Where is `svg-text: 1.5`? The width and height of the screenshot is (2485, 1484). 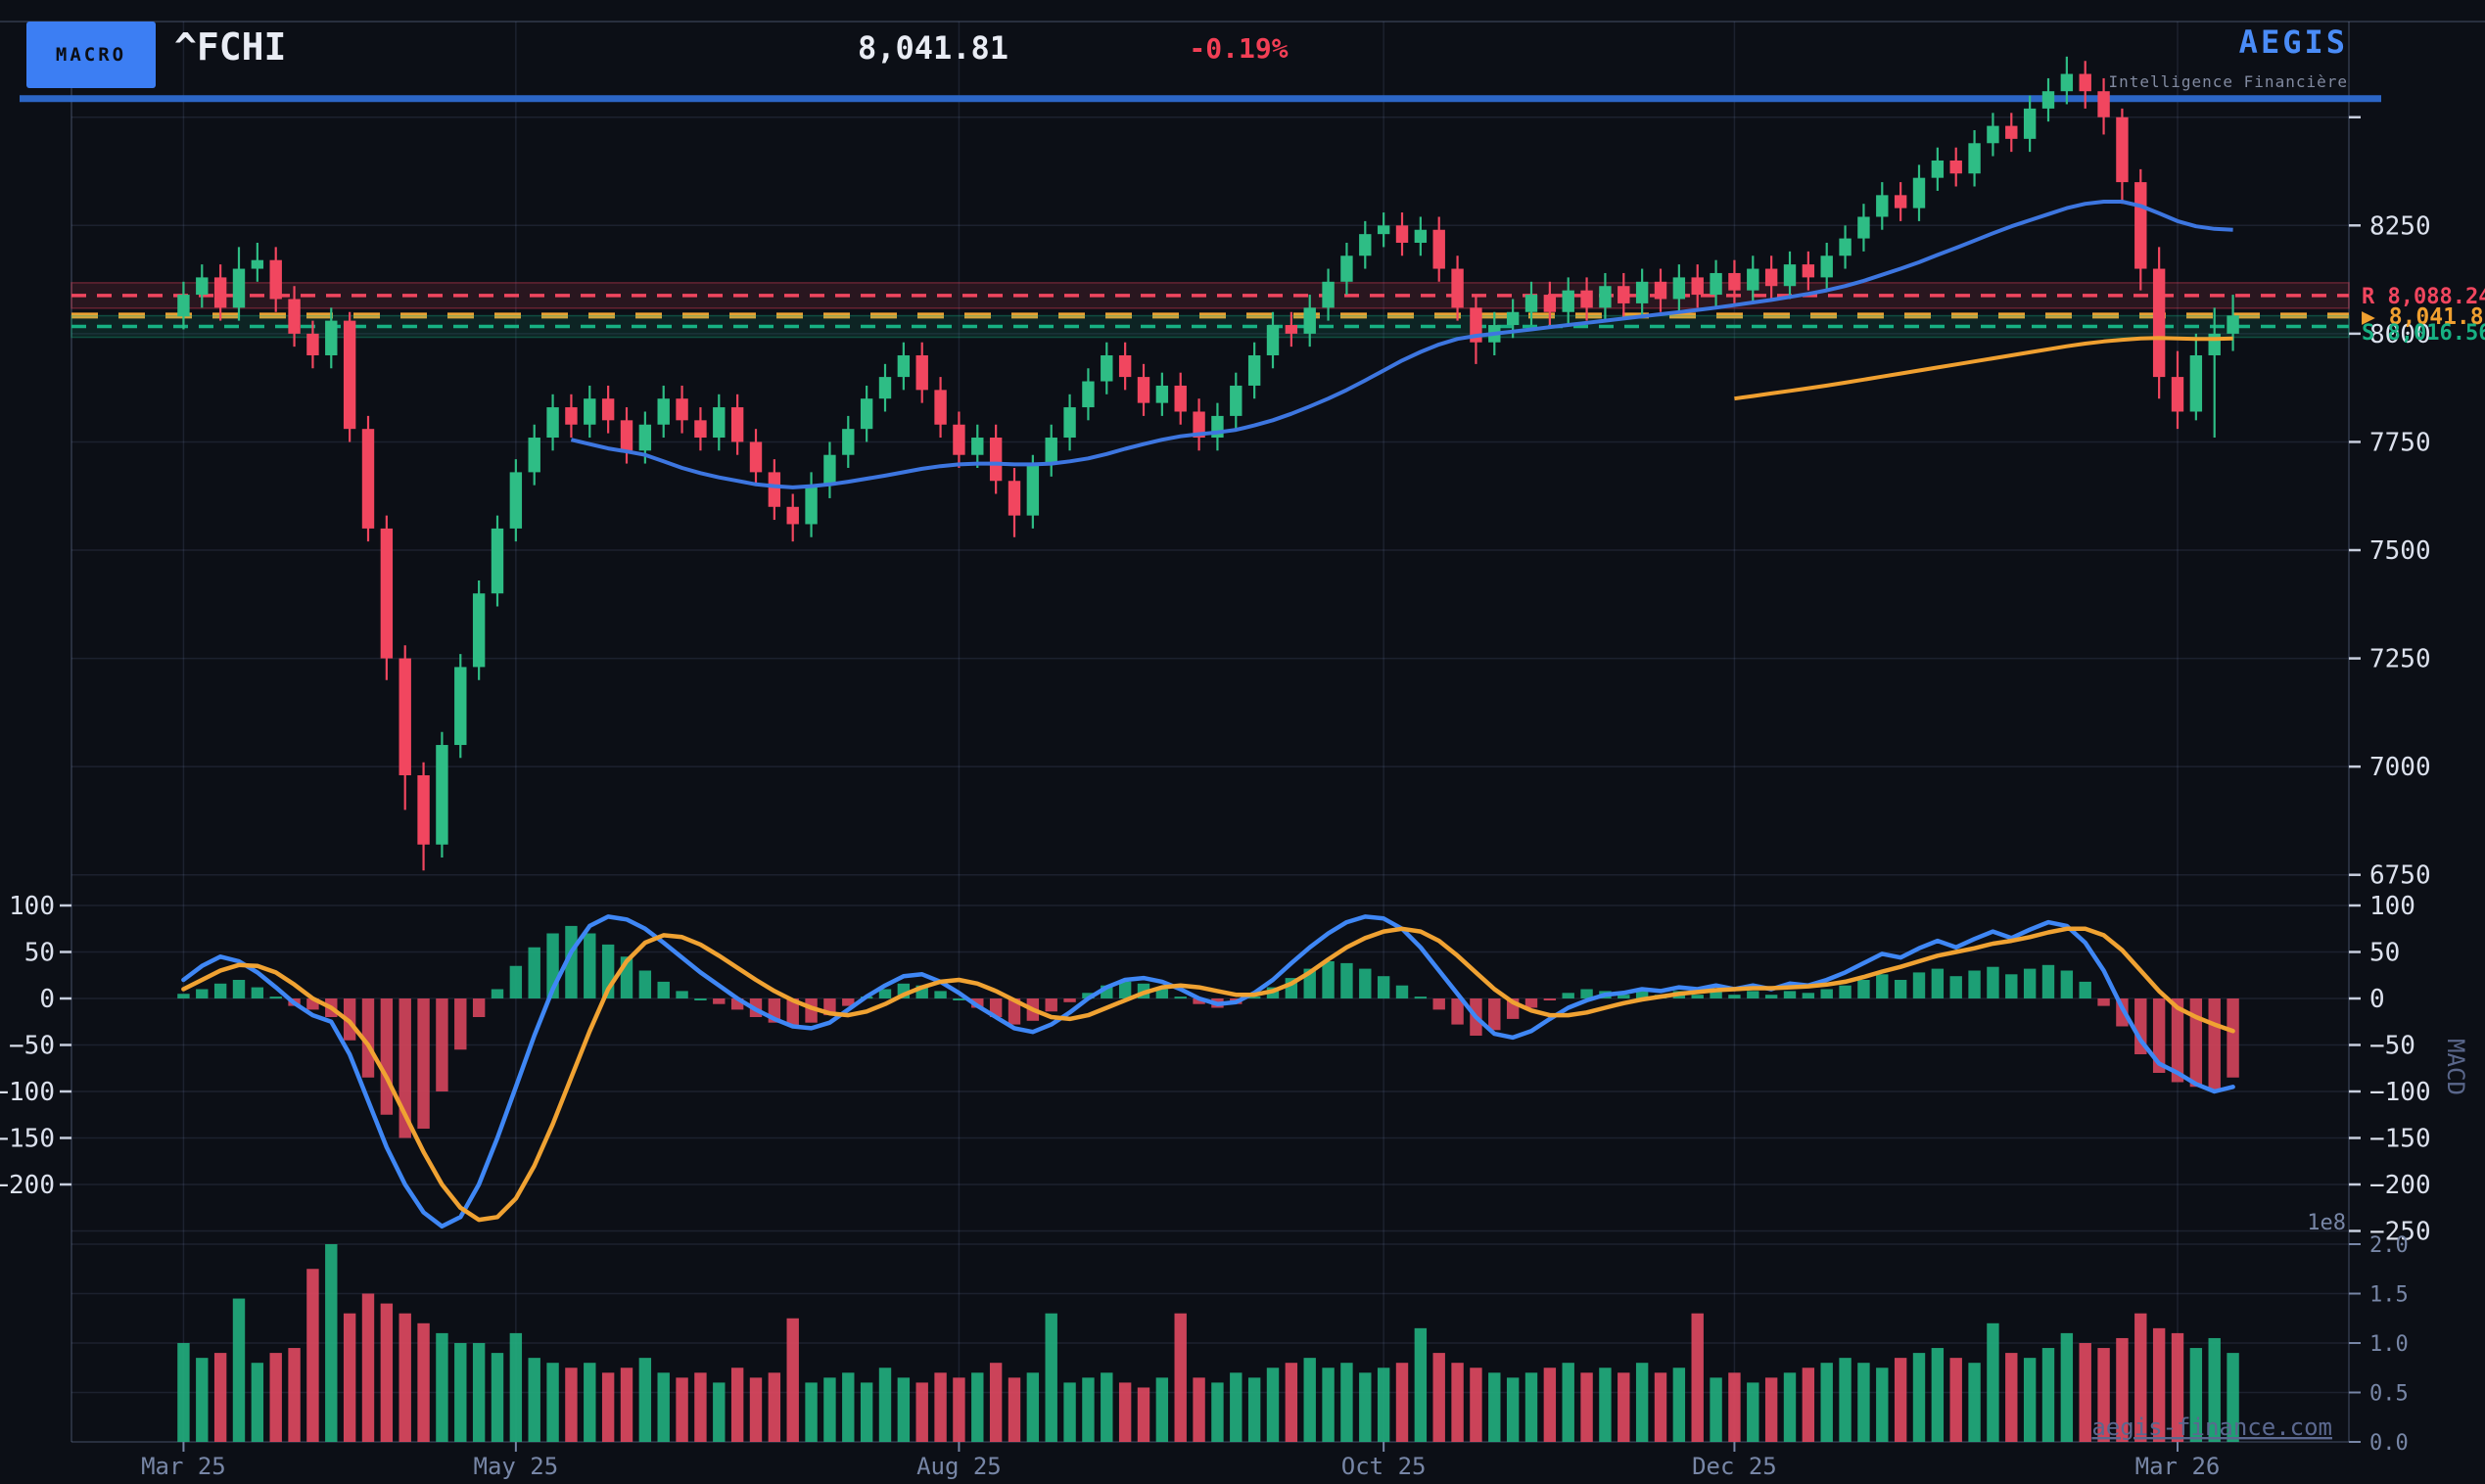 svg-text: 1.5 is located at coordinates (2389, 1295).